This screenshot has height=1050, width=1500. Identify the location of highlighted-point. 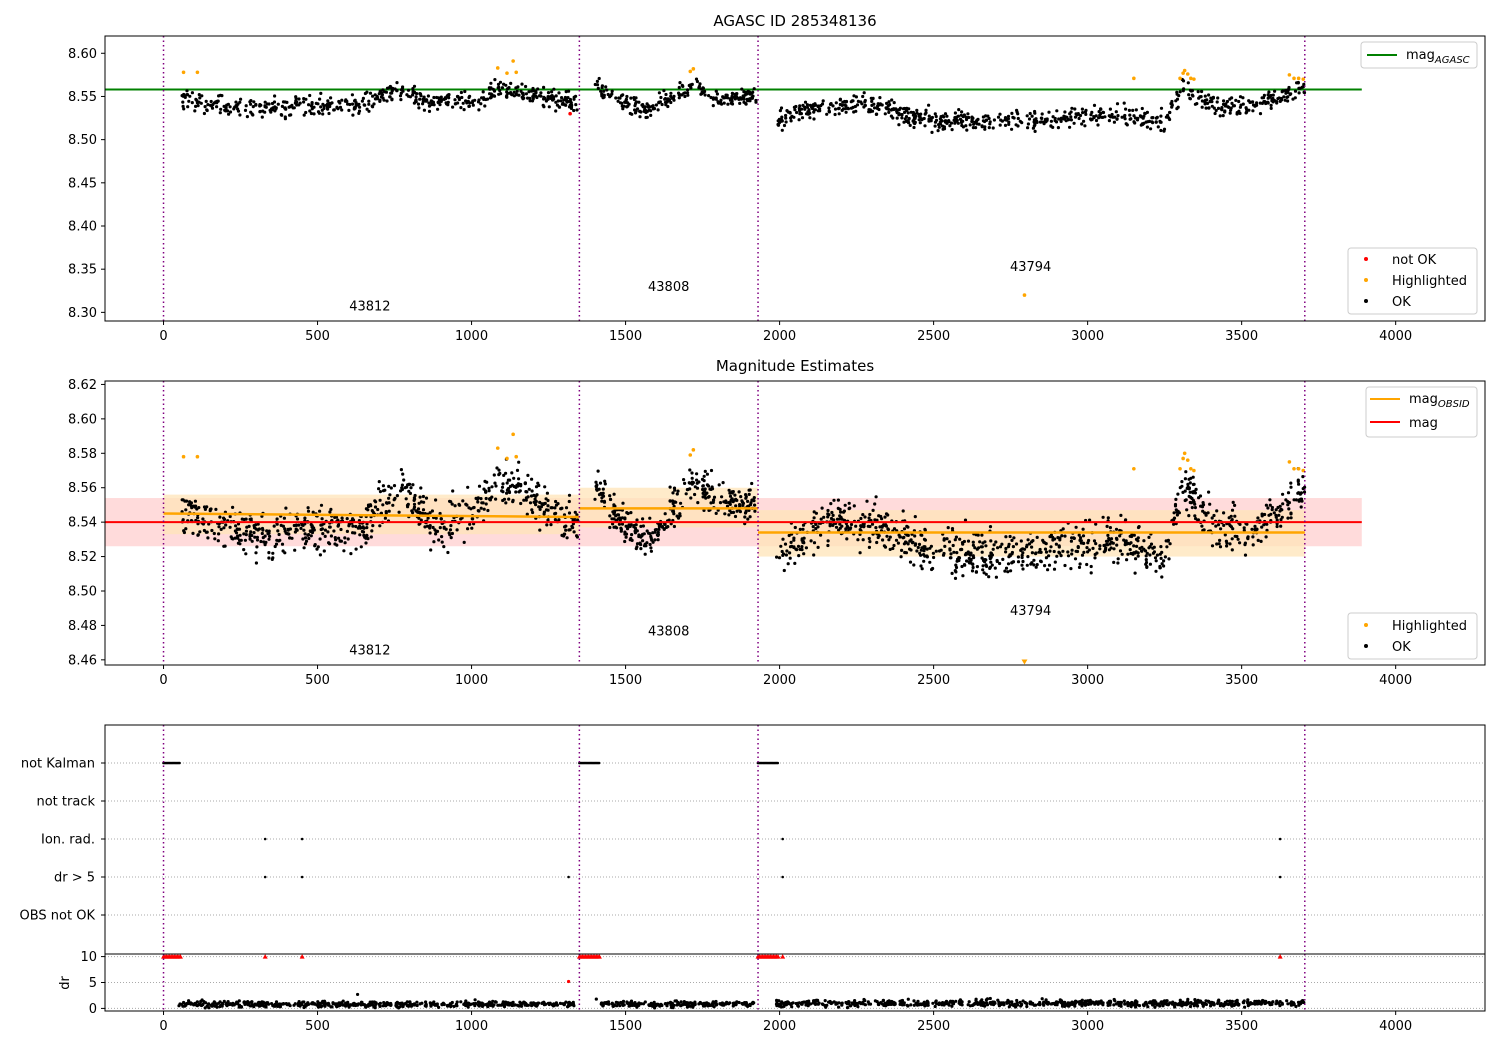
(1184, 70).